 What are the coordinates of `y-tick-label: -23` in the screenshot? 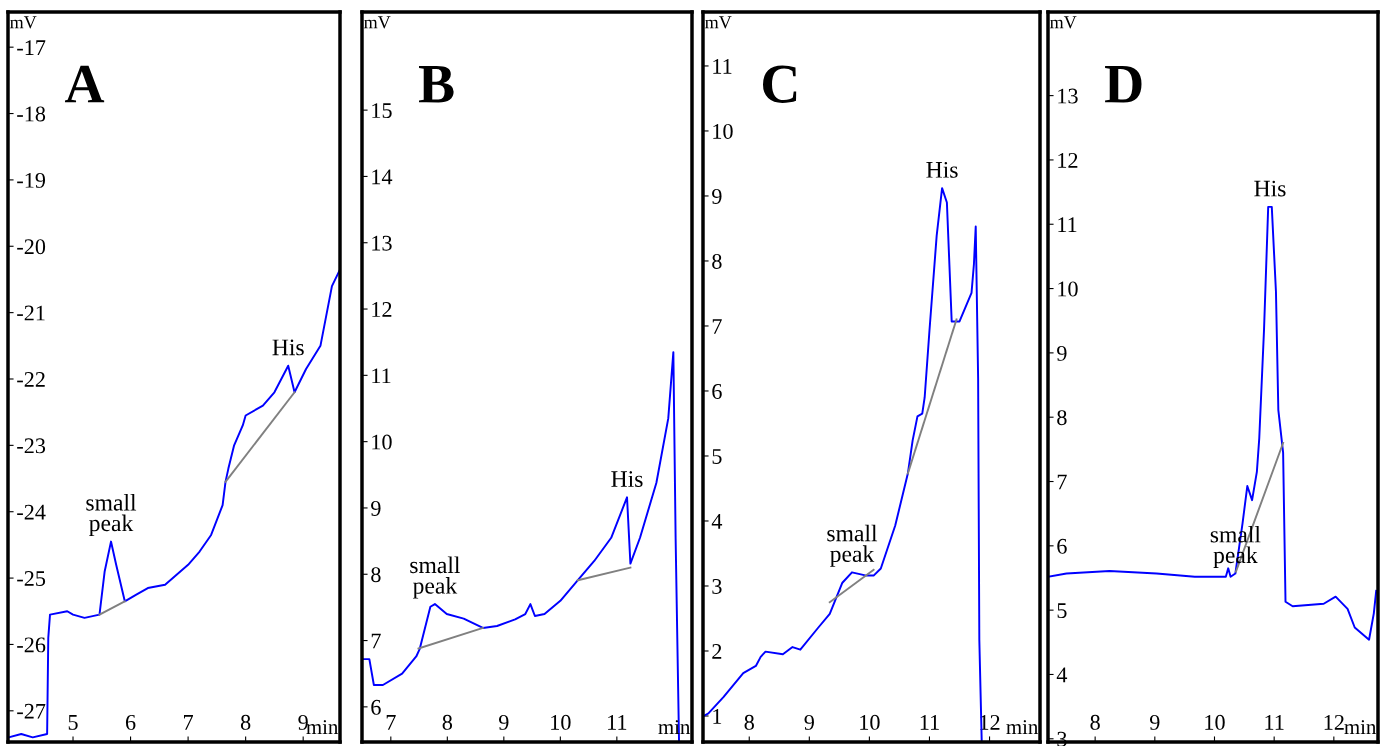 It's located at (31, 446).